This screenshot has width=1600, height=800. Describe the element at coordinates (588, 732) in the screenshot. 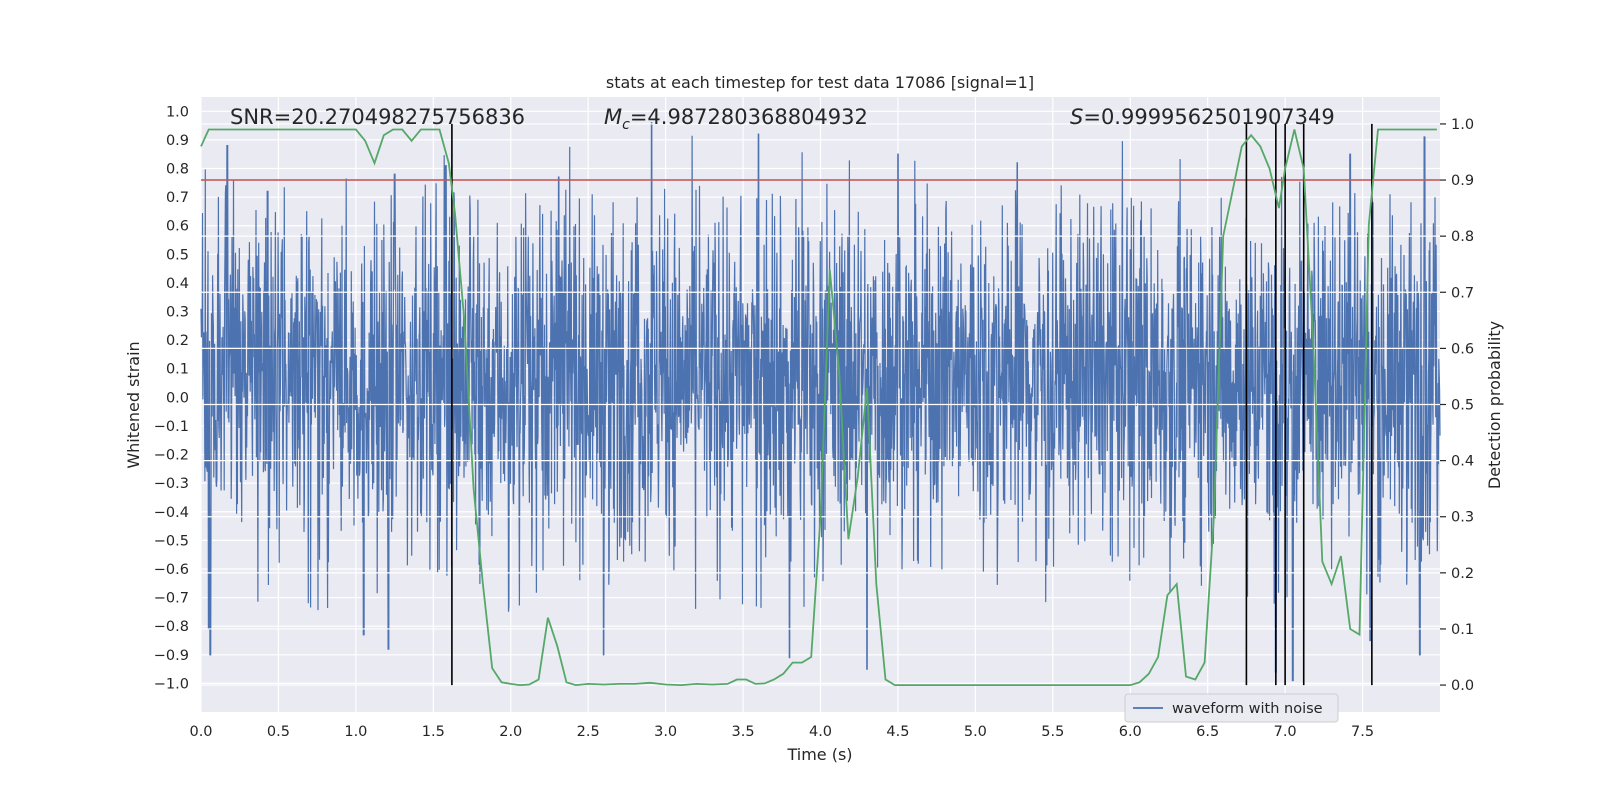

I see `x-tick-label: 2.5` at that location.